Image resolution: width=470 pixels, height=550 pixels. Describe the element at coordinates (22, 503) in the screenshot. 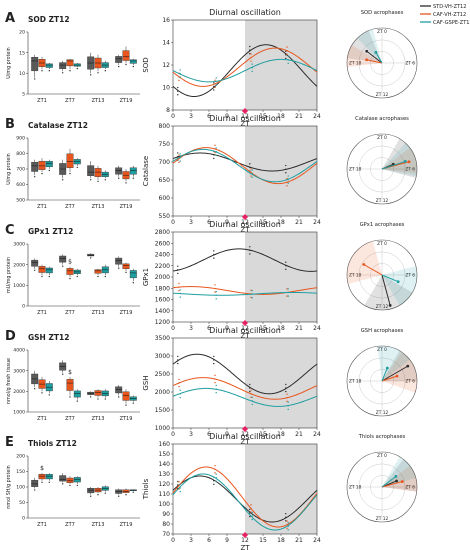

I see `bar-y-tick-label: 50` at that location.